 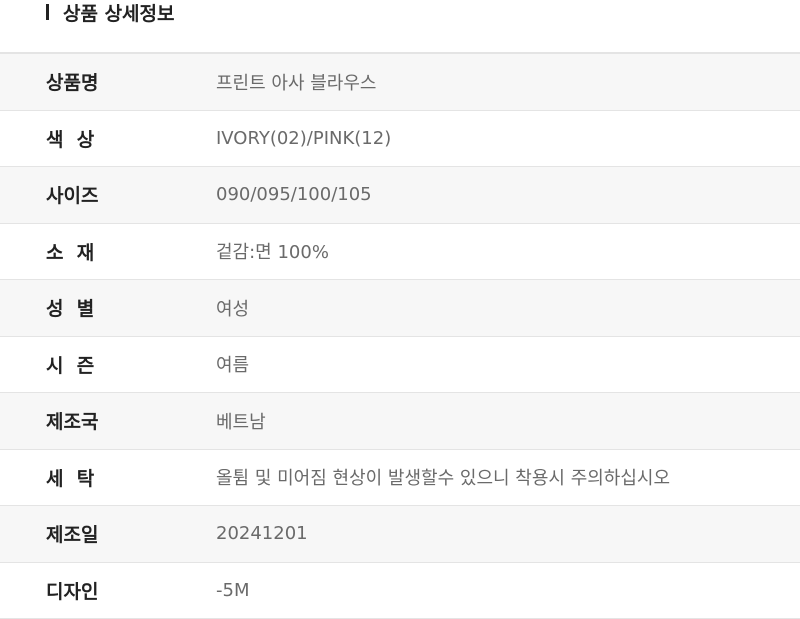 I want to click on row-value: IVORY(02)/PINK(12), so click(x=303, y=138).